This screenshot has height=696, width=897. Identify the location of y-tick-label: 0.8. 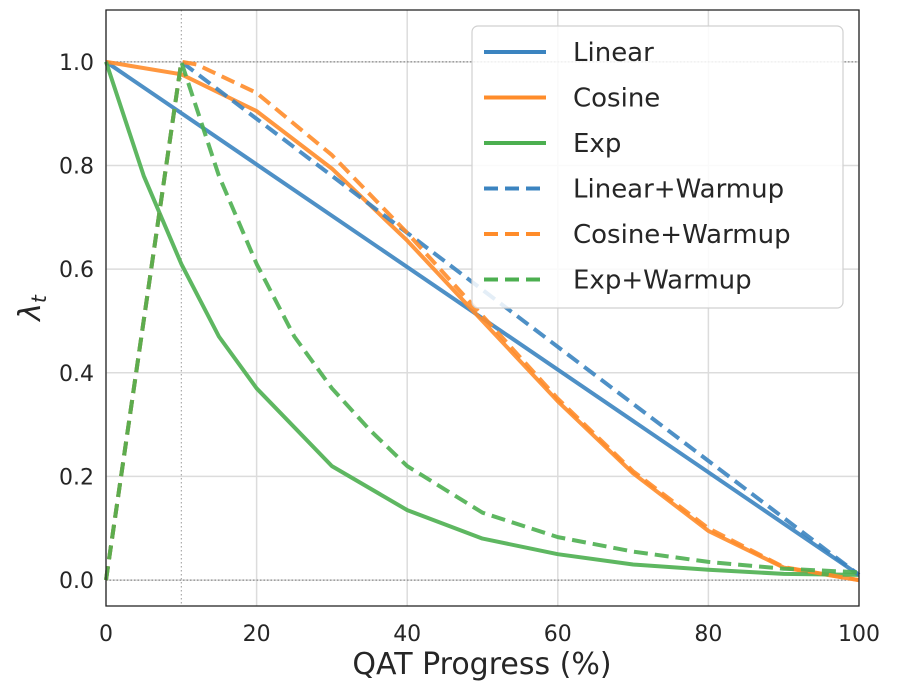
(76, 166).